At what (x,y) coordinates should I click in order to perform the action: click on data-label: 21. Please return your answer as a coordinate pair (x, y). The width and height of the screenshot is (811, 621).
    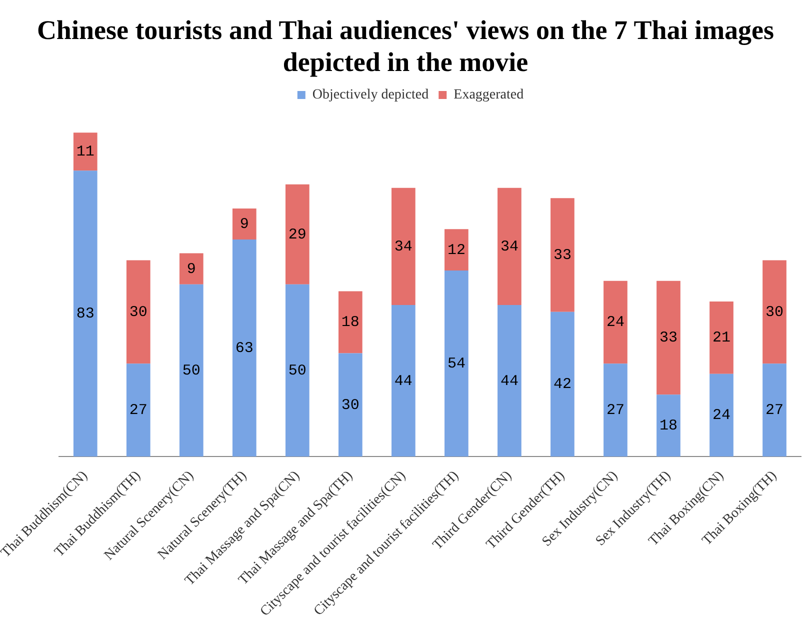
    Looking at the image, I should click on (721, 338).